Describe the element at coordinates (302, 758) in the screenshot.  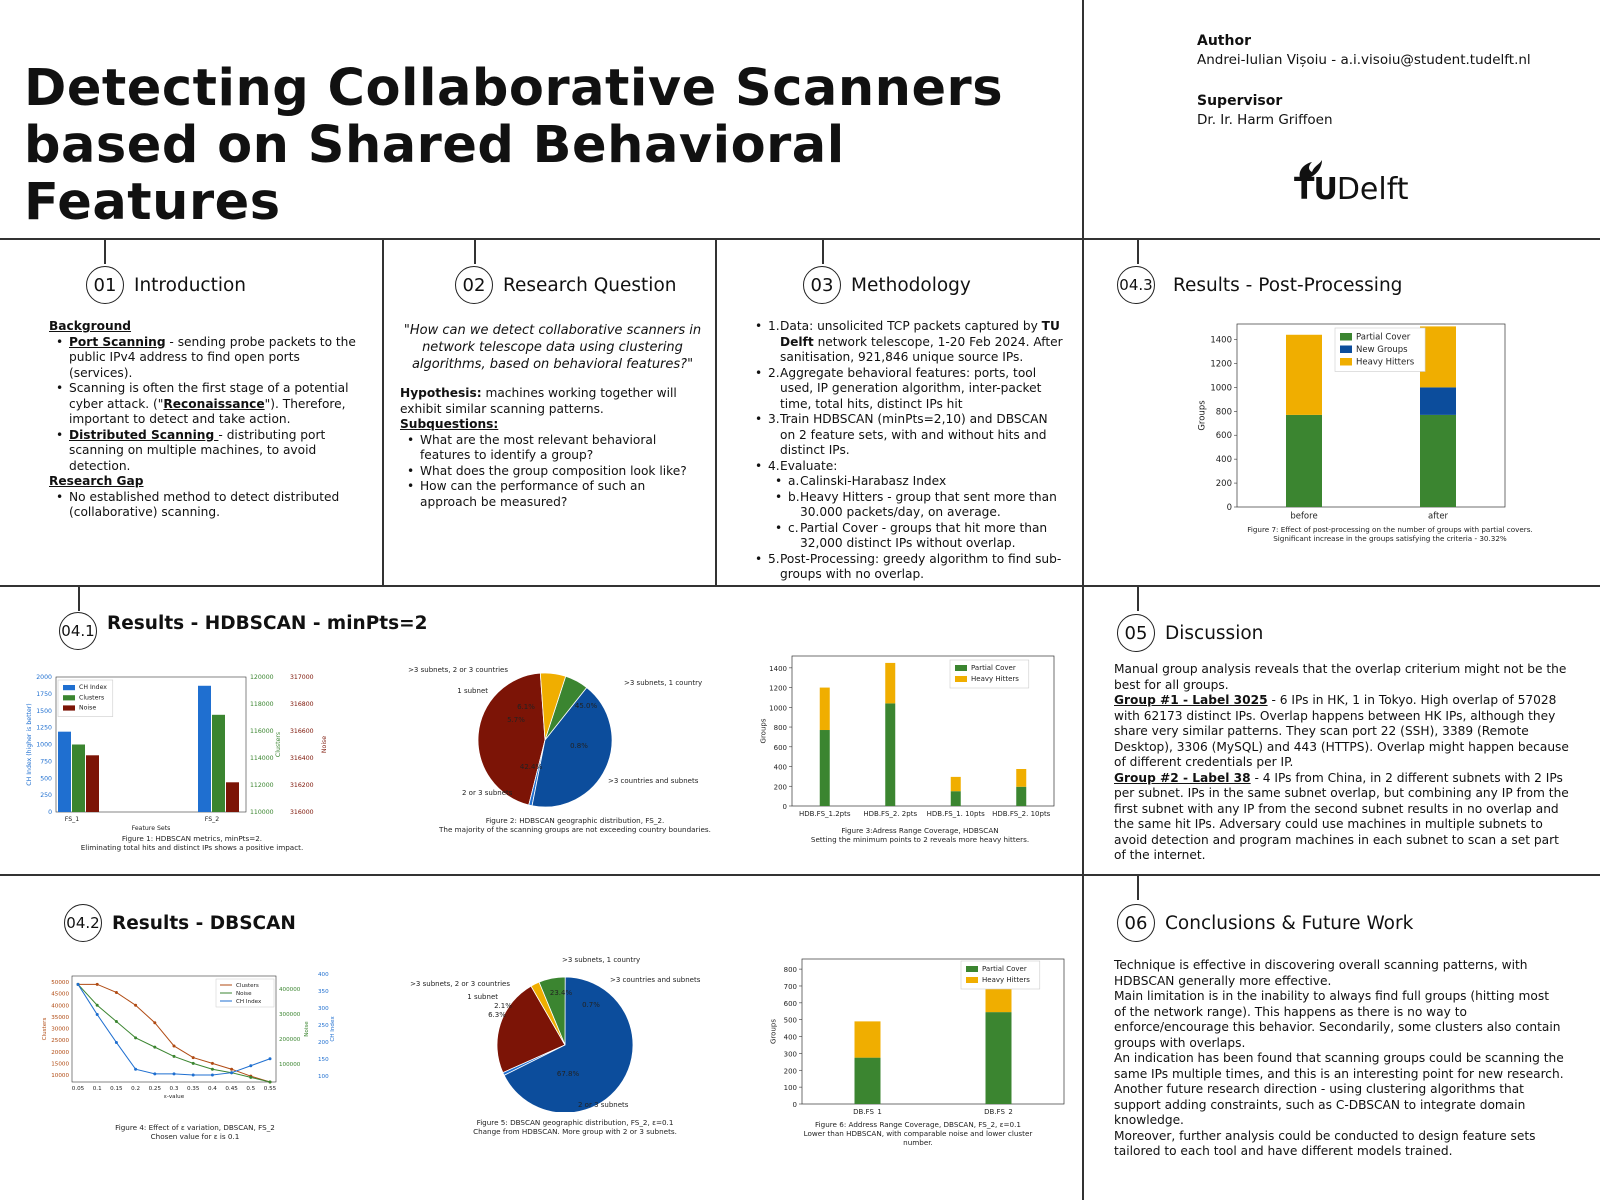
I see `y-tick-label: 316400` at that location.